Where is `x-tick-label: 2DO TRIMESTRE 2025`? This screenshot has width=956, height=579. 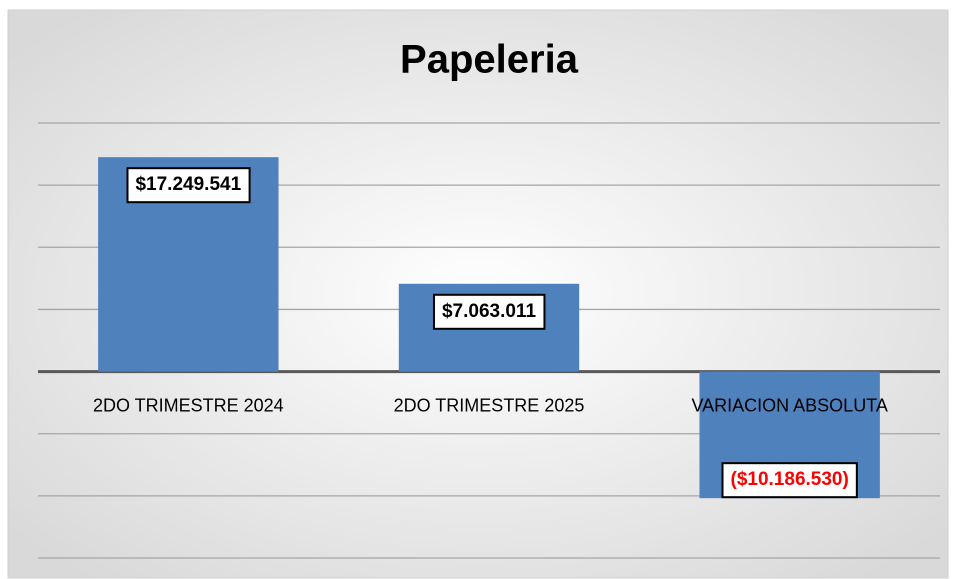 x-tick-label: 2DO TRIMESTRE 2025 is located at coordinates (489, 405).